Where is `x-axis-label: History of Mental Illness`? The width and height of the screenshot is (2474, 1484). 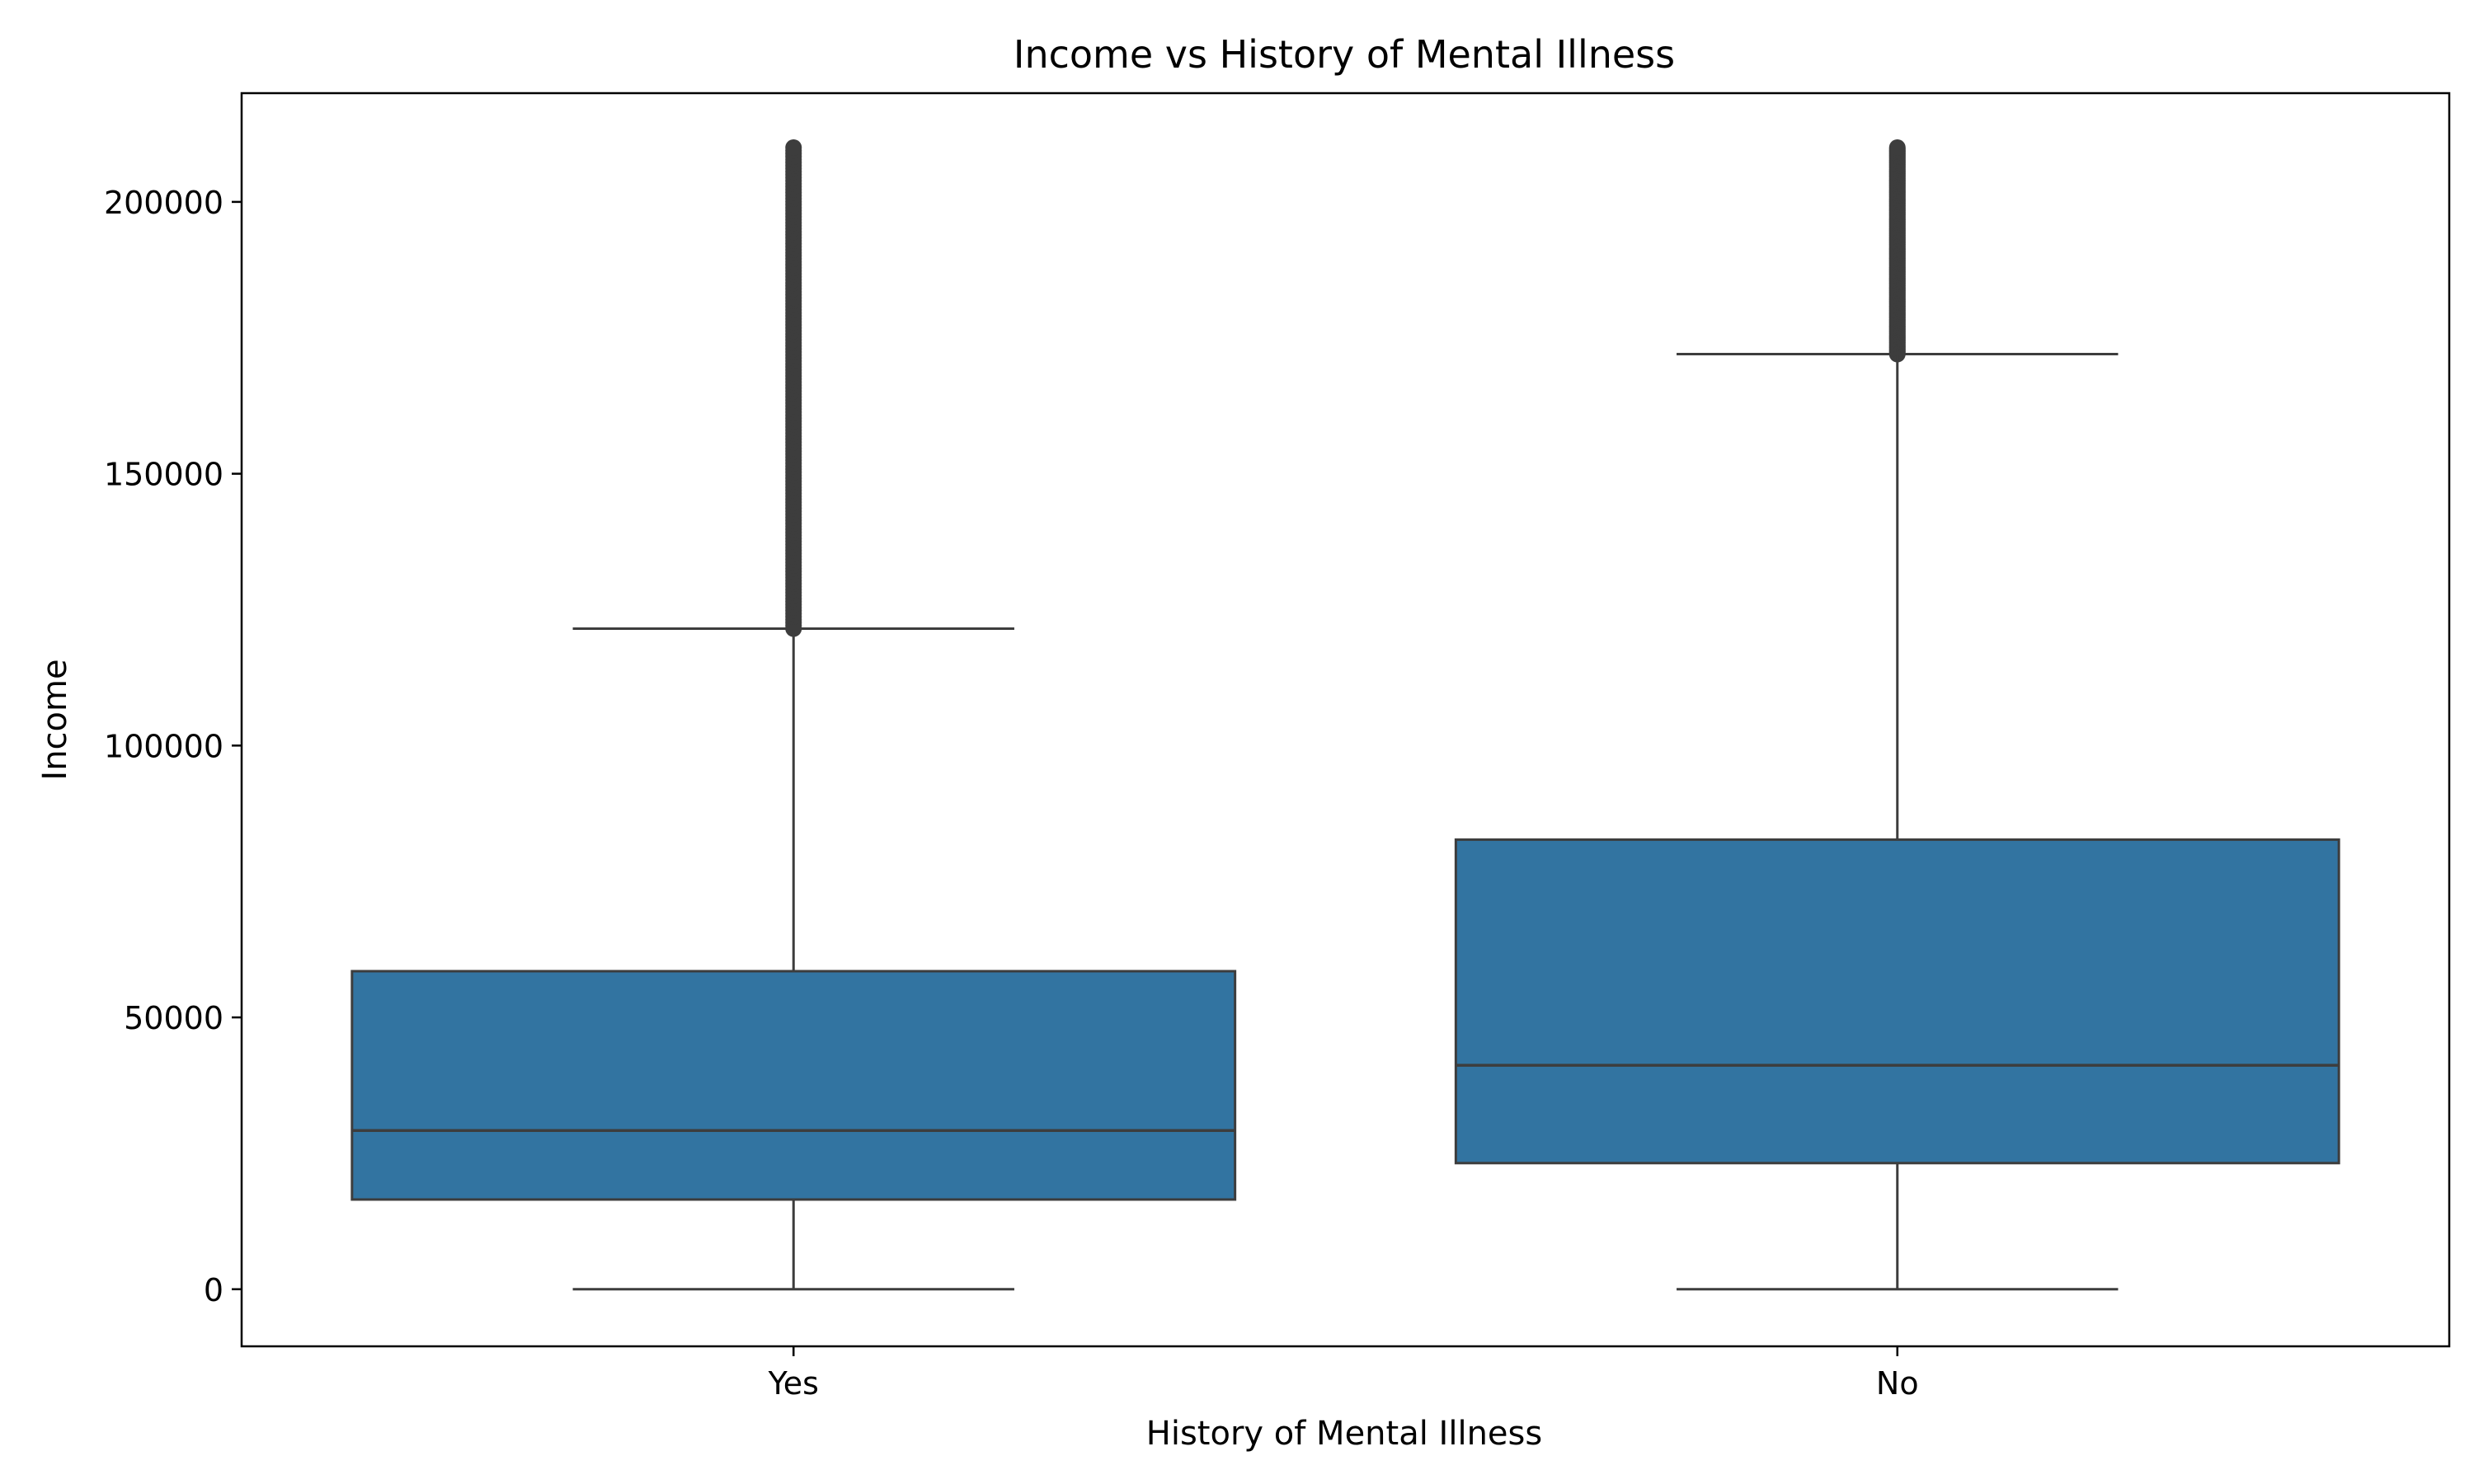
x-axis-label: History of Mental Illness is located at coordinates (1344, 1434).